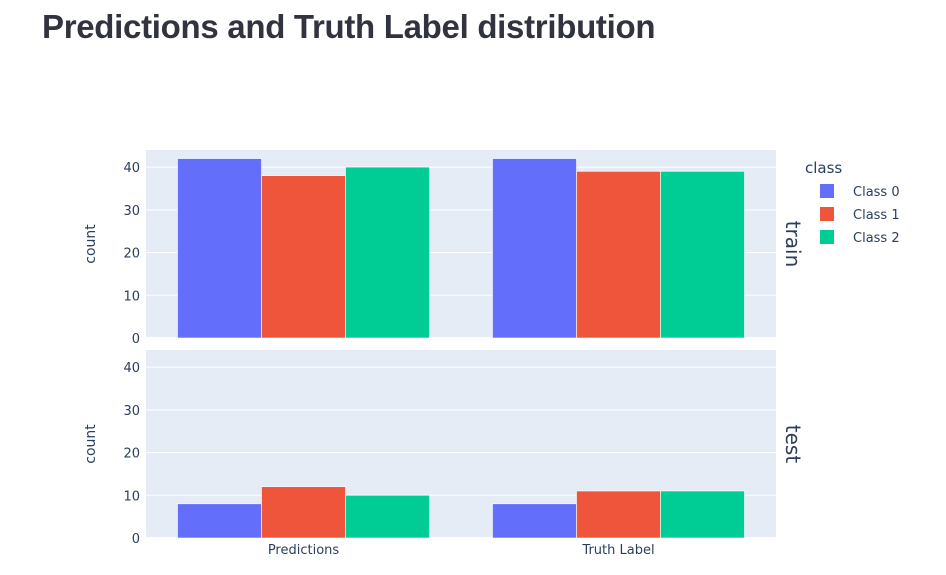  Describe the element at coordinates (876, 192) in the screenshot. I see `legend-item-label: Class 0` at that location.